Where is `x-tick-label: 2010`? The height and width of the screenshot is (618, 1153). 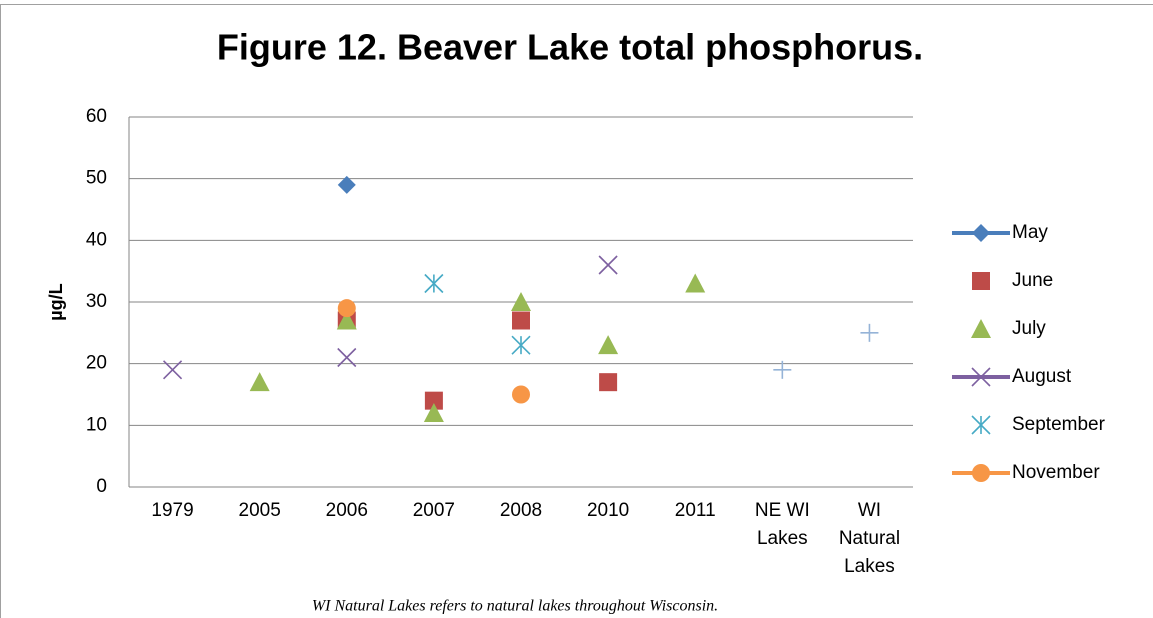
x-tick-label: 2010 is located at coordinates (608, 510).